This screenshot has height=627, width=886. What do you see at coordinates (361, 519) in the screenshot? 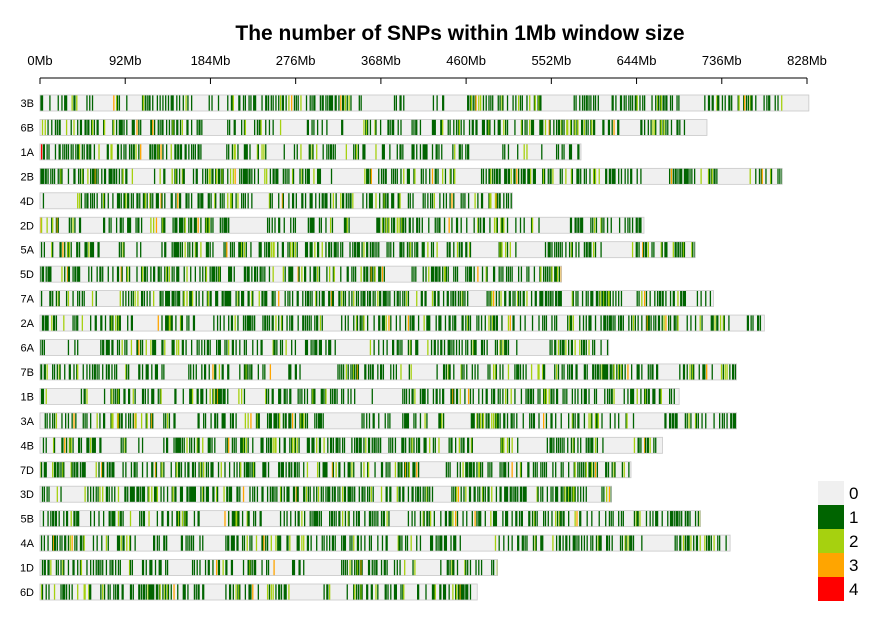
I see `chromosome-5B: 5B` at bounding box center [361, 519].